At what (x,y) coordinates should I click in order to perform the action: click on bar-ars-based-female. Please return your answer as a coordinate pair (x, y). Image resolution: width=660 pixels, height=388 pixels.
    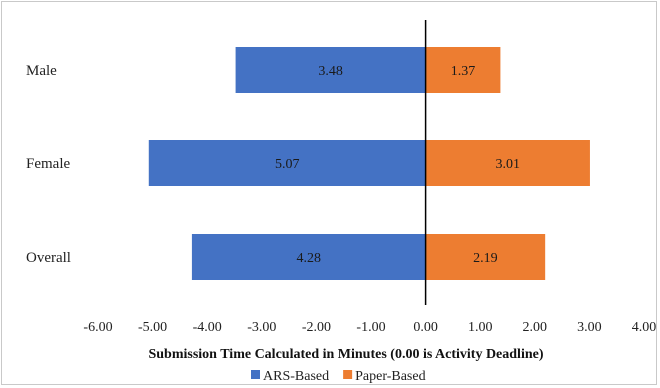
    Looking at the image, I should click on (287, 163).